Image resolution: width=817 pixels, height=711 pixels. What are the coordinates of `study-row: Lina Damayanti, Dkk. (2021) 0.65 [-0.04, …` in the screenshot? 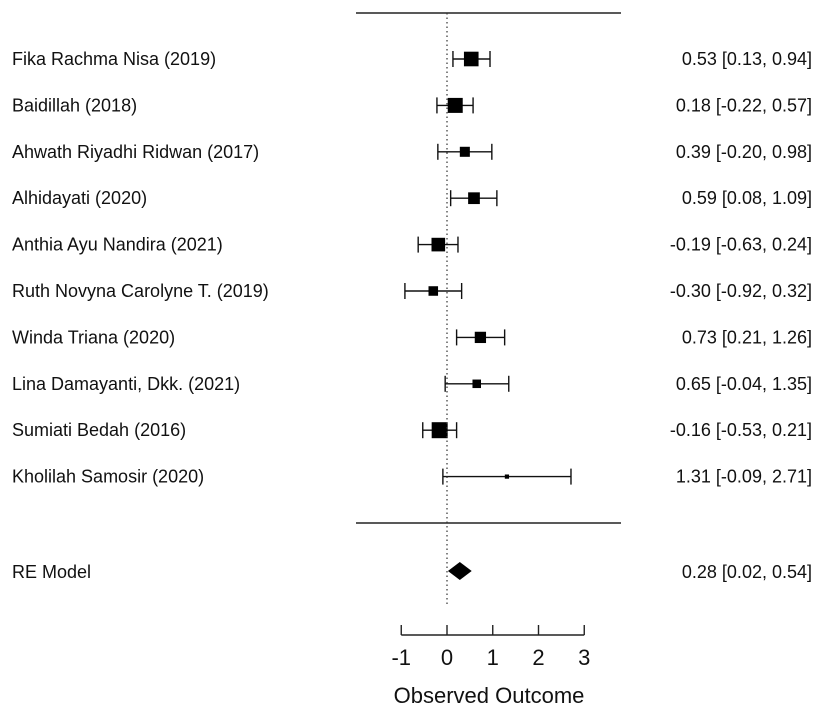 It's located at (412, 384).